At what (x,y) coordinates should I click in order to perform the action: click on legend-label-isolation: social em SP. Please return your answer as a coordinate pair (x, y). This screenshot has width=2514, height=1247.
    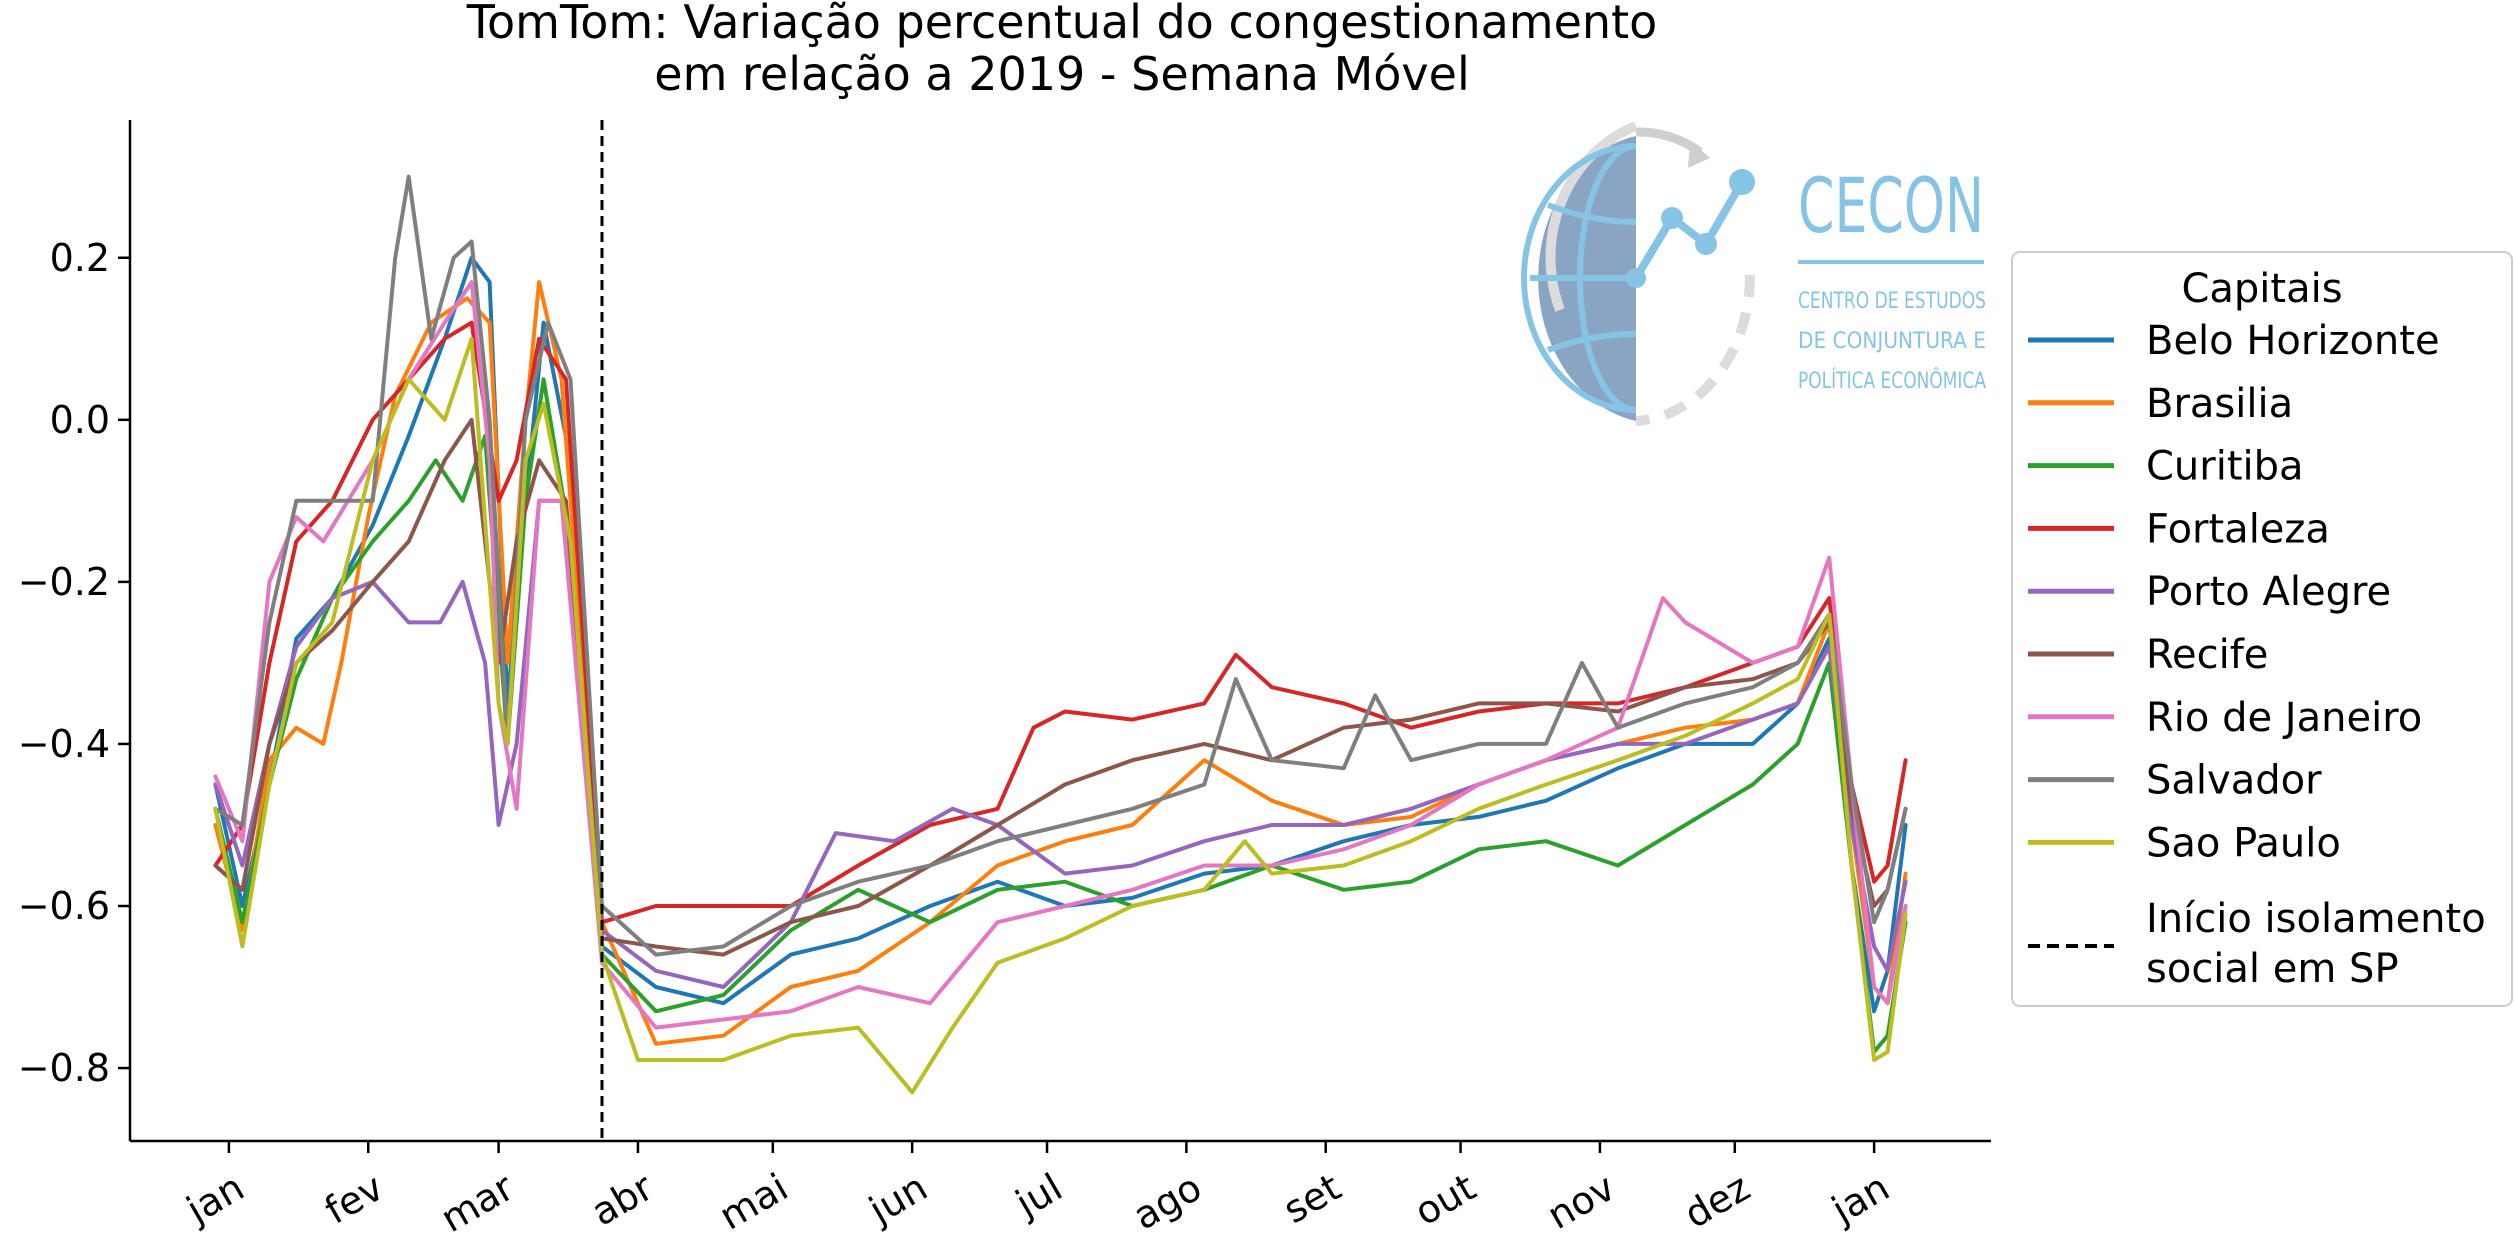
    Looking at the image, I should click on (2272, 969).